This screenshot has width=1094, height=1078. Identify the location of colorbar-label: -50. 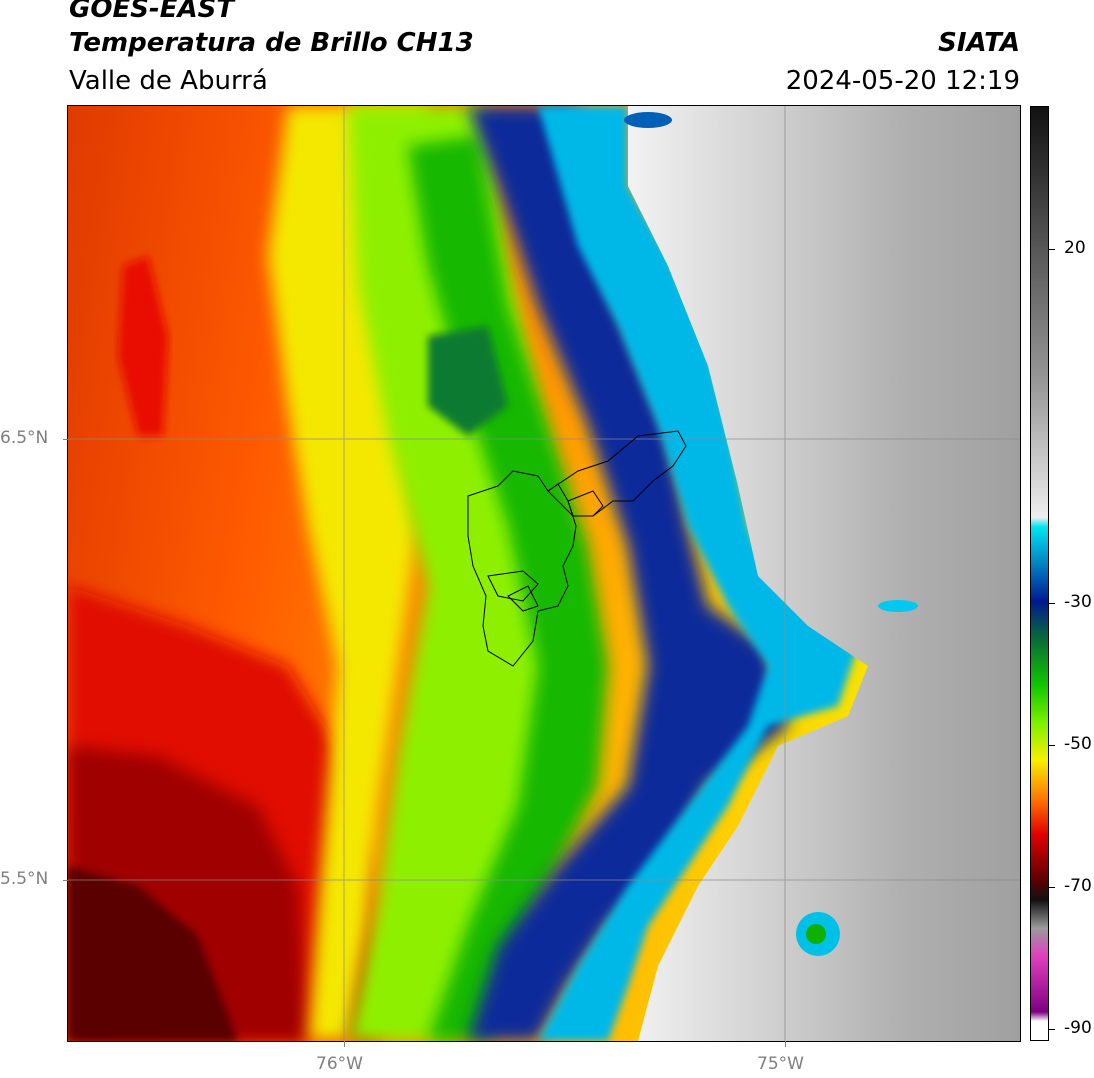
(1078, 744).